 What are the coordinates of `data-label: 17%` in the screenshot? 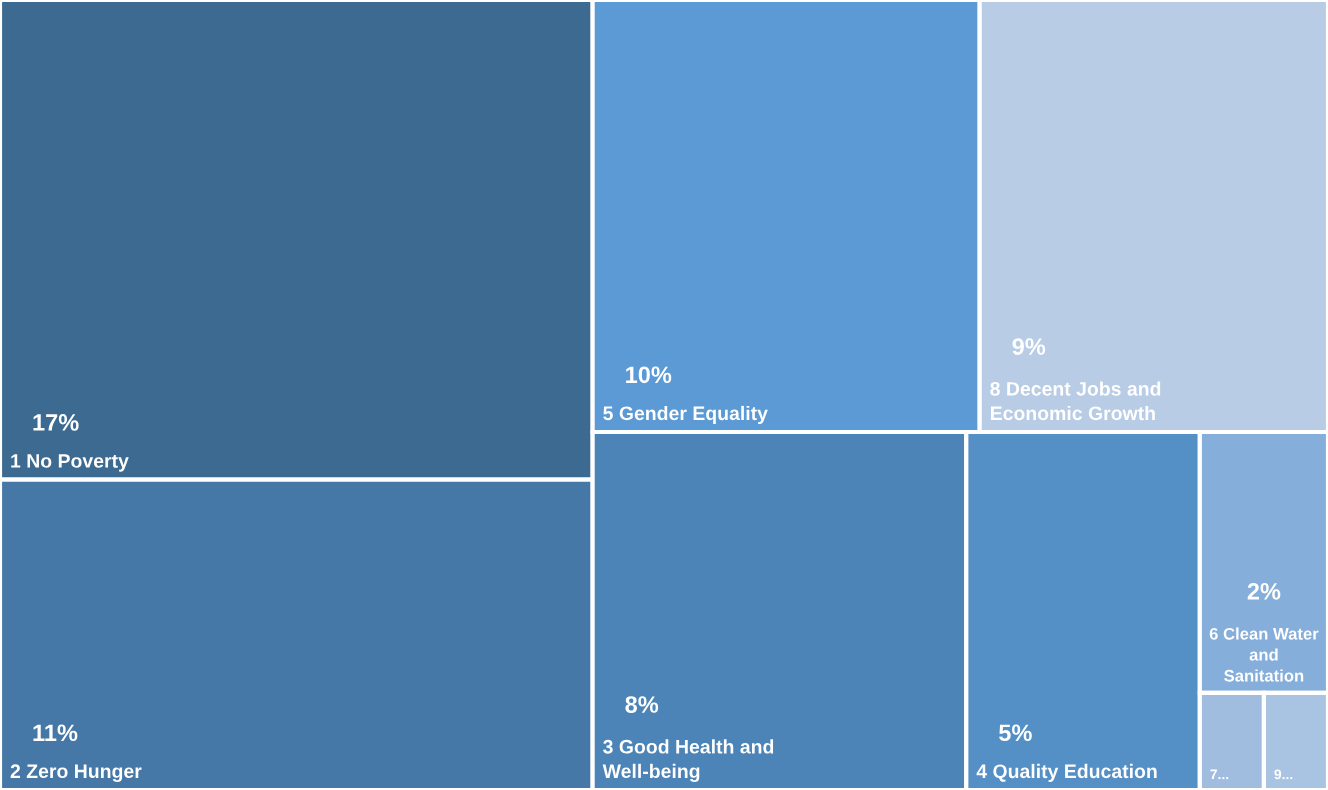 It's located at (56, 422).